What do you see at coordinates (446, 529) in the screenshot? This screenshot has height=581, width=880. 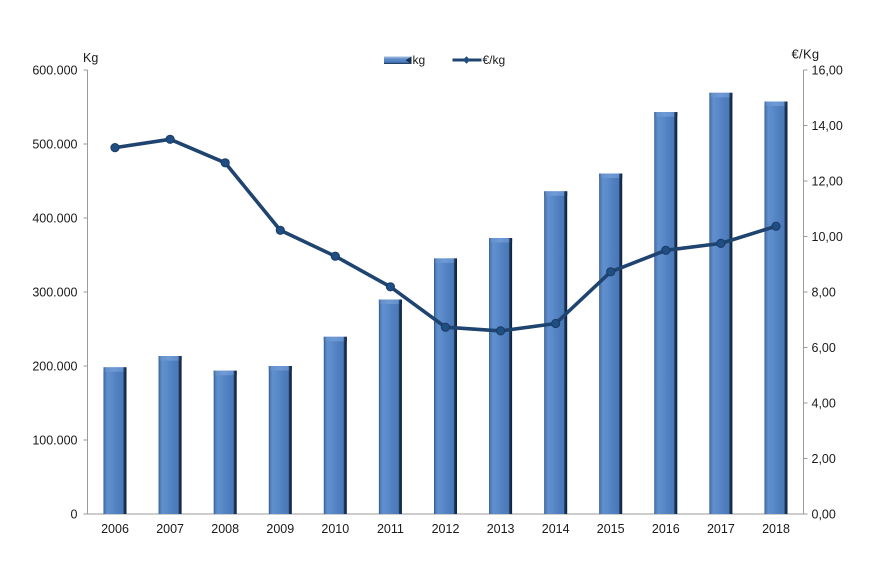 I see `svg-text: 2012` at bounding box center [446, 529].